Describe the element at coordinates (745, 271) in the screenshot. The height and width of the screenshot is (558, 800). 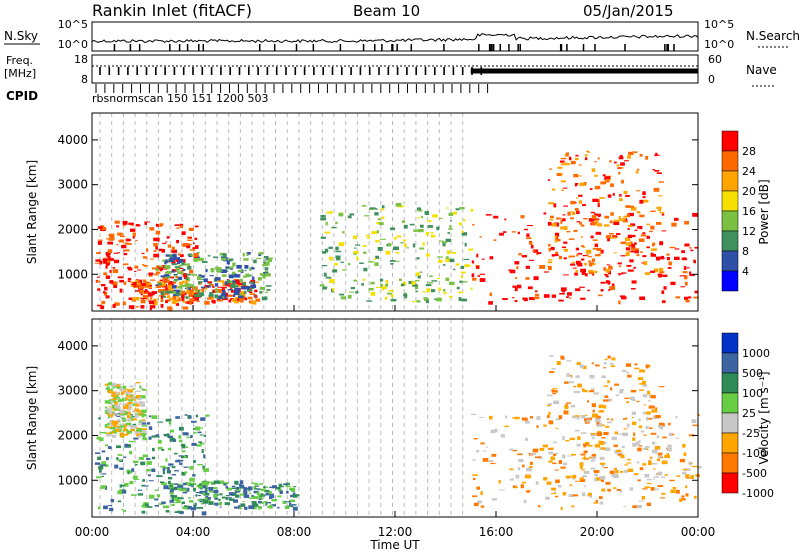
I see `colorbar-tick-label: 4` at that location.